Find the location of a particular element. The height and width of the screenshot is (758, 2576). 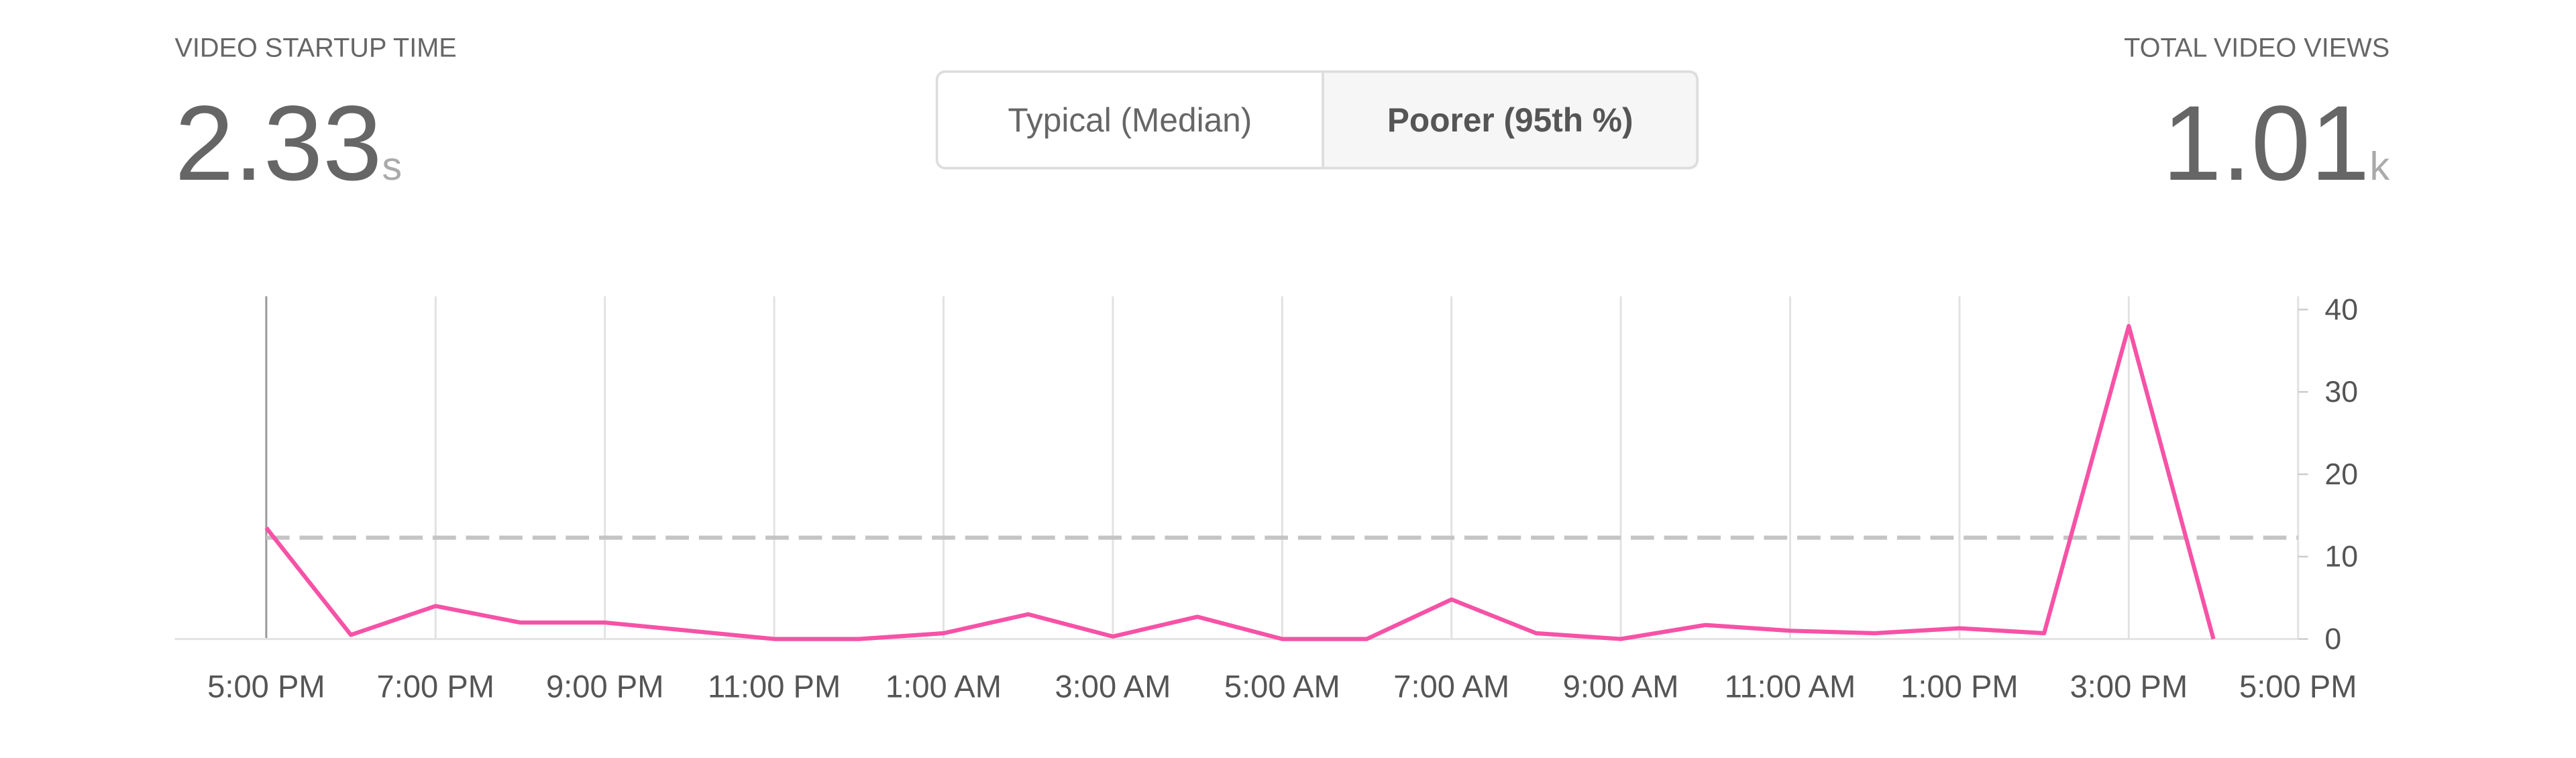

x-tick-label: 3:00 AM is located at coordinates (1113, 686).